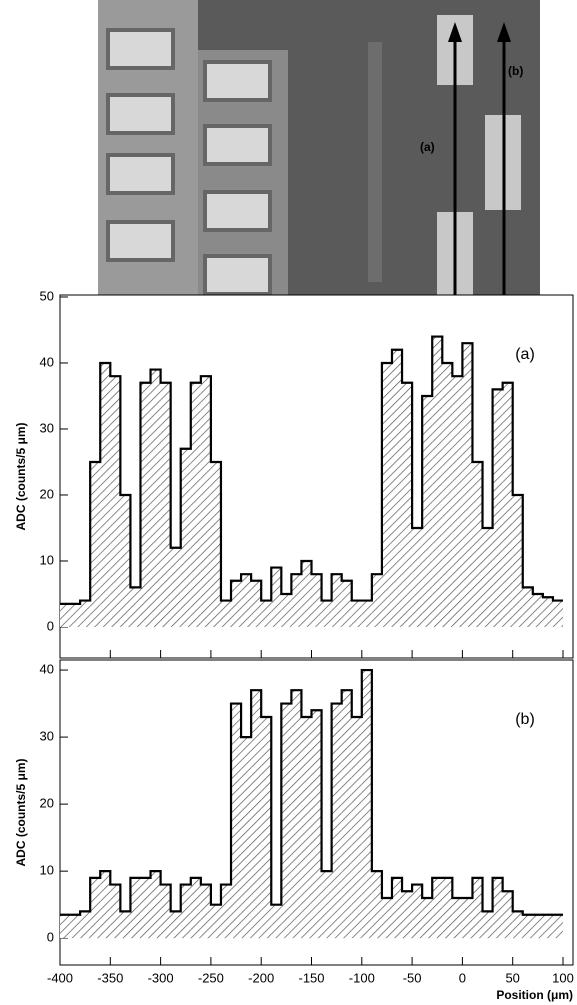  Describe the element at coordinates (50, 937) in the screenshot. I see `y-tick-label: 0` at that location.